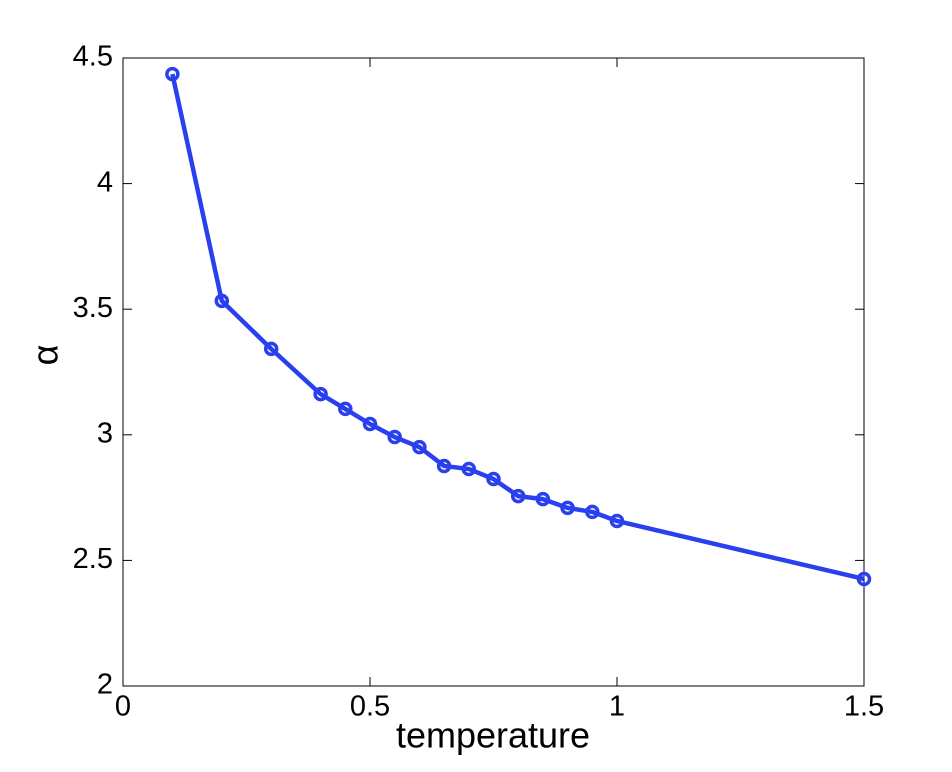 The image size is (952, 772). What do you see at coordinates (123, 707) in the screenshot?
I see `x-tick-label: 0` at bounding box center [123, 707].